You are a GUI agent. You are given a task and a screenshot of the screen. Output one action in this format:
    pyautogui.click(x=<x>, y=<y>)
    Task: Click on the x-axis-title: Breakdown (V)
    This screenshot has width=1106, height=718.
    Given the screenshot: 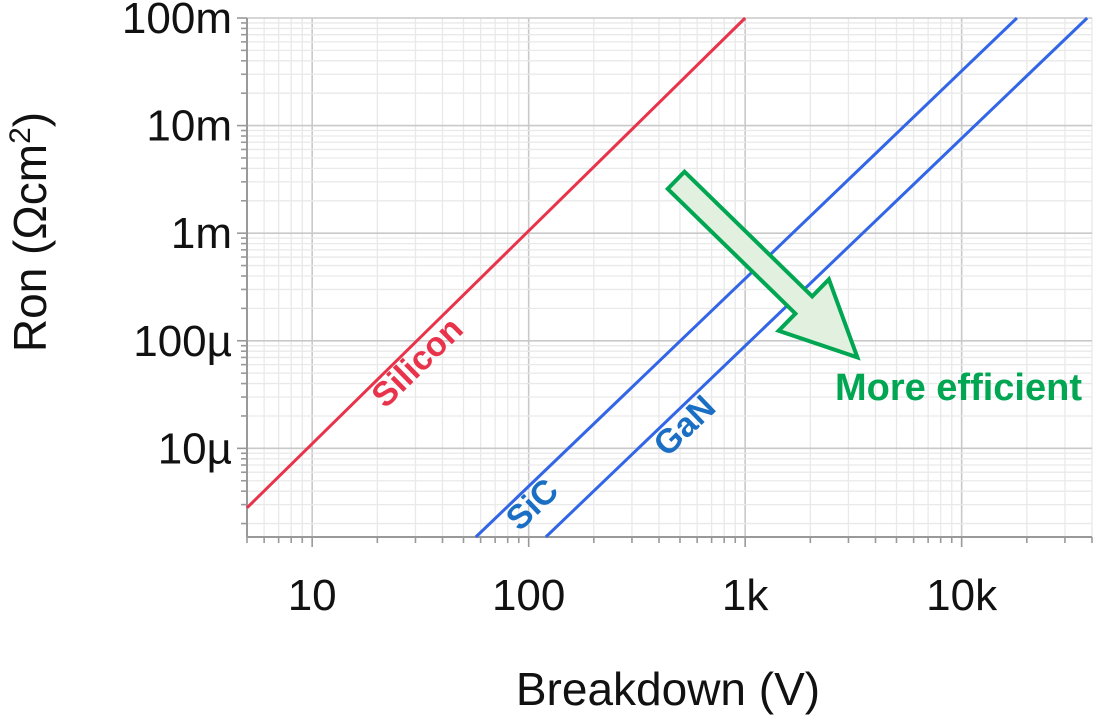 What is the action you would take?
    pyautogui.click(x=668, y=689)
    